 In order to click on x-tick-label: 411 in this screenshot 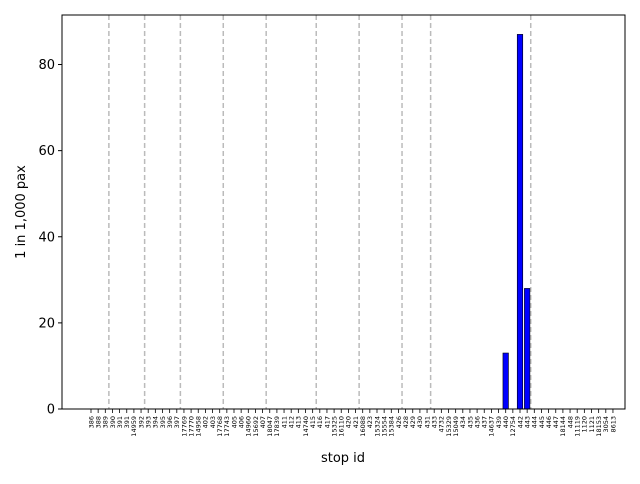, I will do `click(284, 422)`.